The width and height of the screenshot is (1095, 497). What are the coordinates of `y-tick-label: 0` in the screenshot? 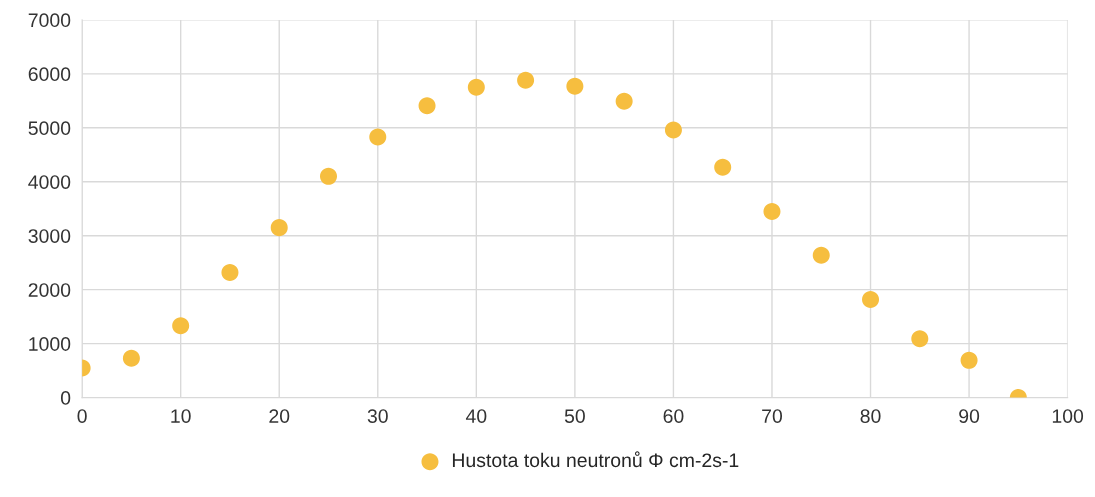 It's located at (65, 398).